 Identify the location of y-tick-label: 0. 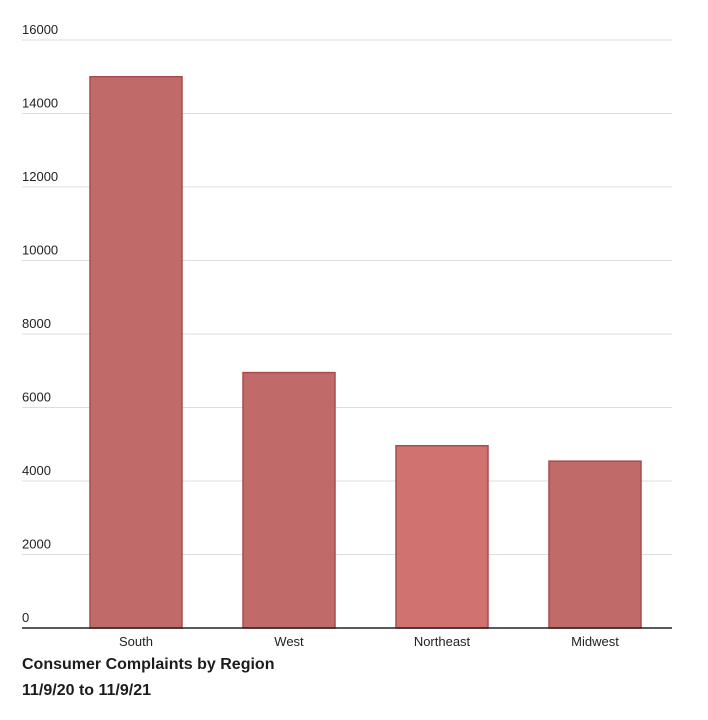
(25, 617).